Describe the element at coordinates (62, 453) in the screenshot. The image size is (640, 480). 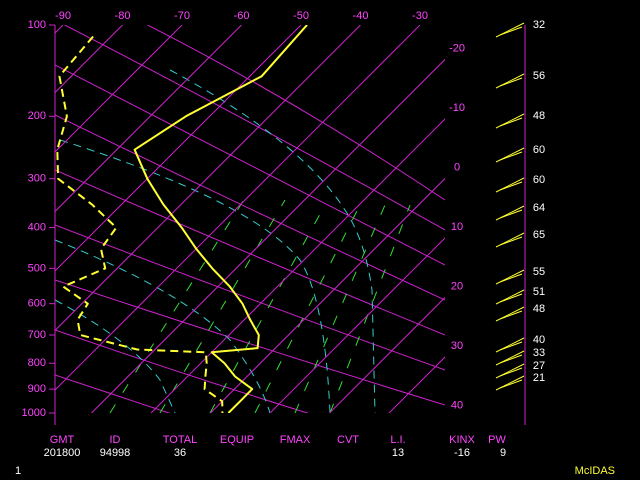
I see `table-value: 201800` at that location.